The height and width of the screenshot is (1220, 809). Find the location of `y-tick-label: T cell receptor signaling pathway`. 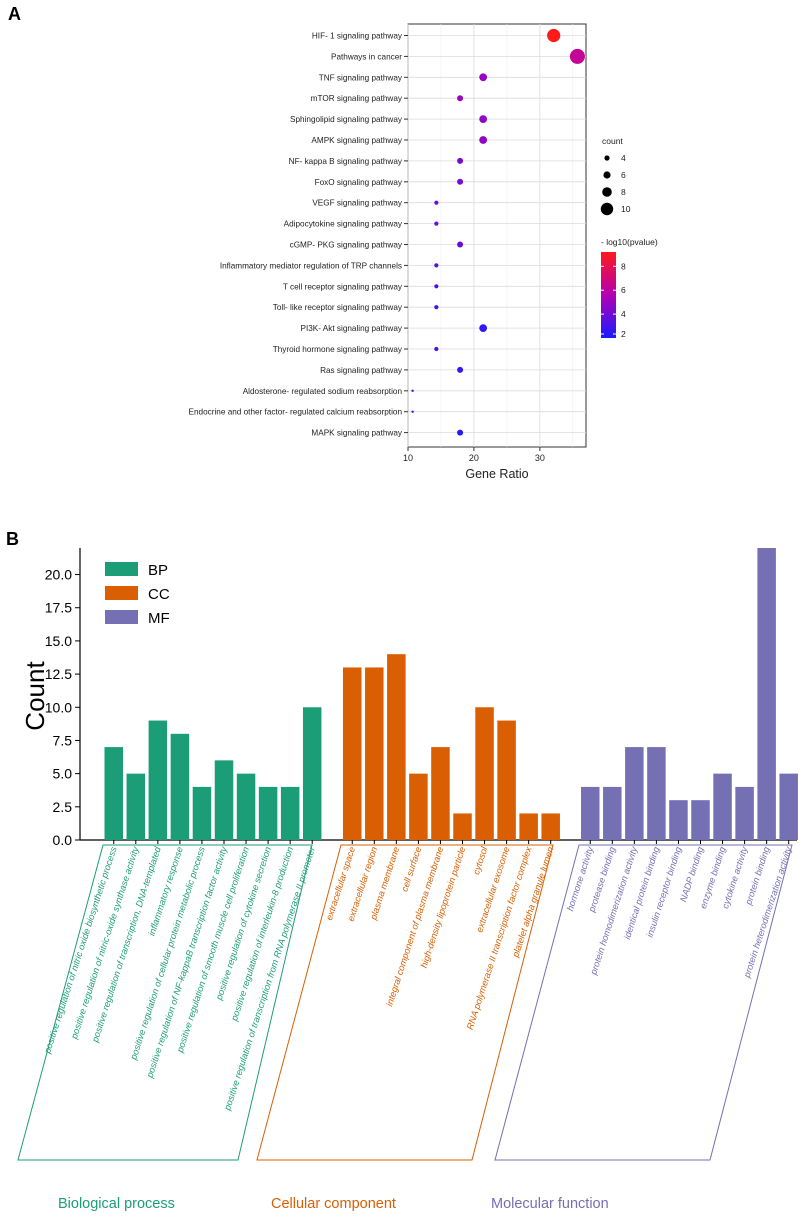

y-tick-label: T cell receptor signaling pathway is located at coordinates (343, 286).